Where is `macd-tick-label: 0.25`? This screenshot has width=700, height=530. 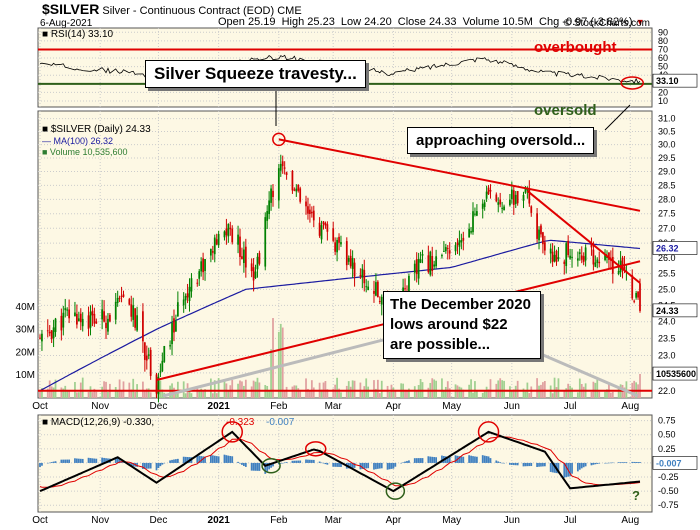 macd-tick-label: 0.25 is located at coordinates (667, 449).